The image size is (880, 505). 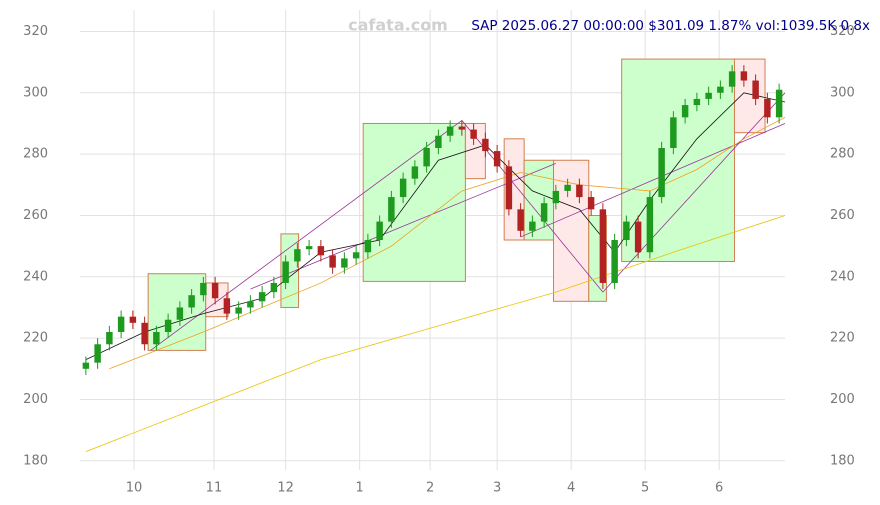 What do you see at coordinates (35, 31) in the screenshot?
I see `y-tick-label: 320` at bounding box center [35, 31].